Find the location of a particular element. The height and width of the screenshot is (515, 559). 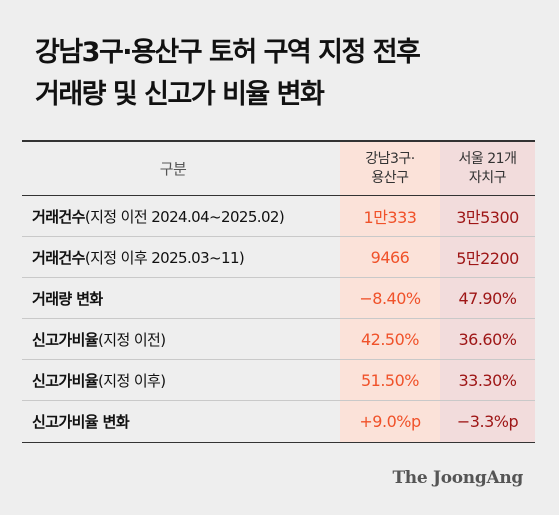

header-col-gangnam: 강남3구· 용산구 is located at coordinates (390, 168).